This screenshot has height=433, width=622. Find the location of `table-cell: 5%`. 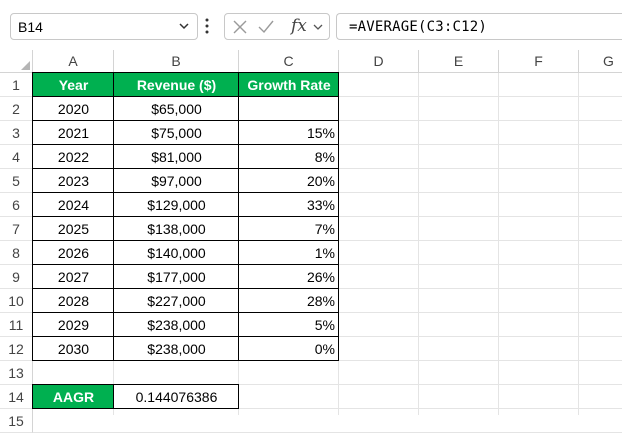

table-cell: 5% is located at coordinates (324, 325).